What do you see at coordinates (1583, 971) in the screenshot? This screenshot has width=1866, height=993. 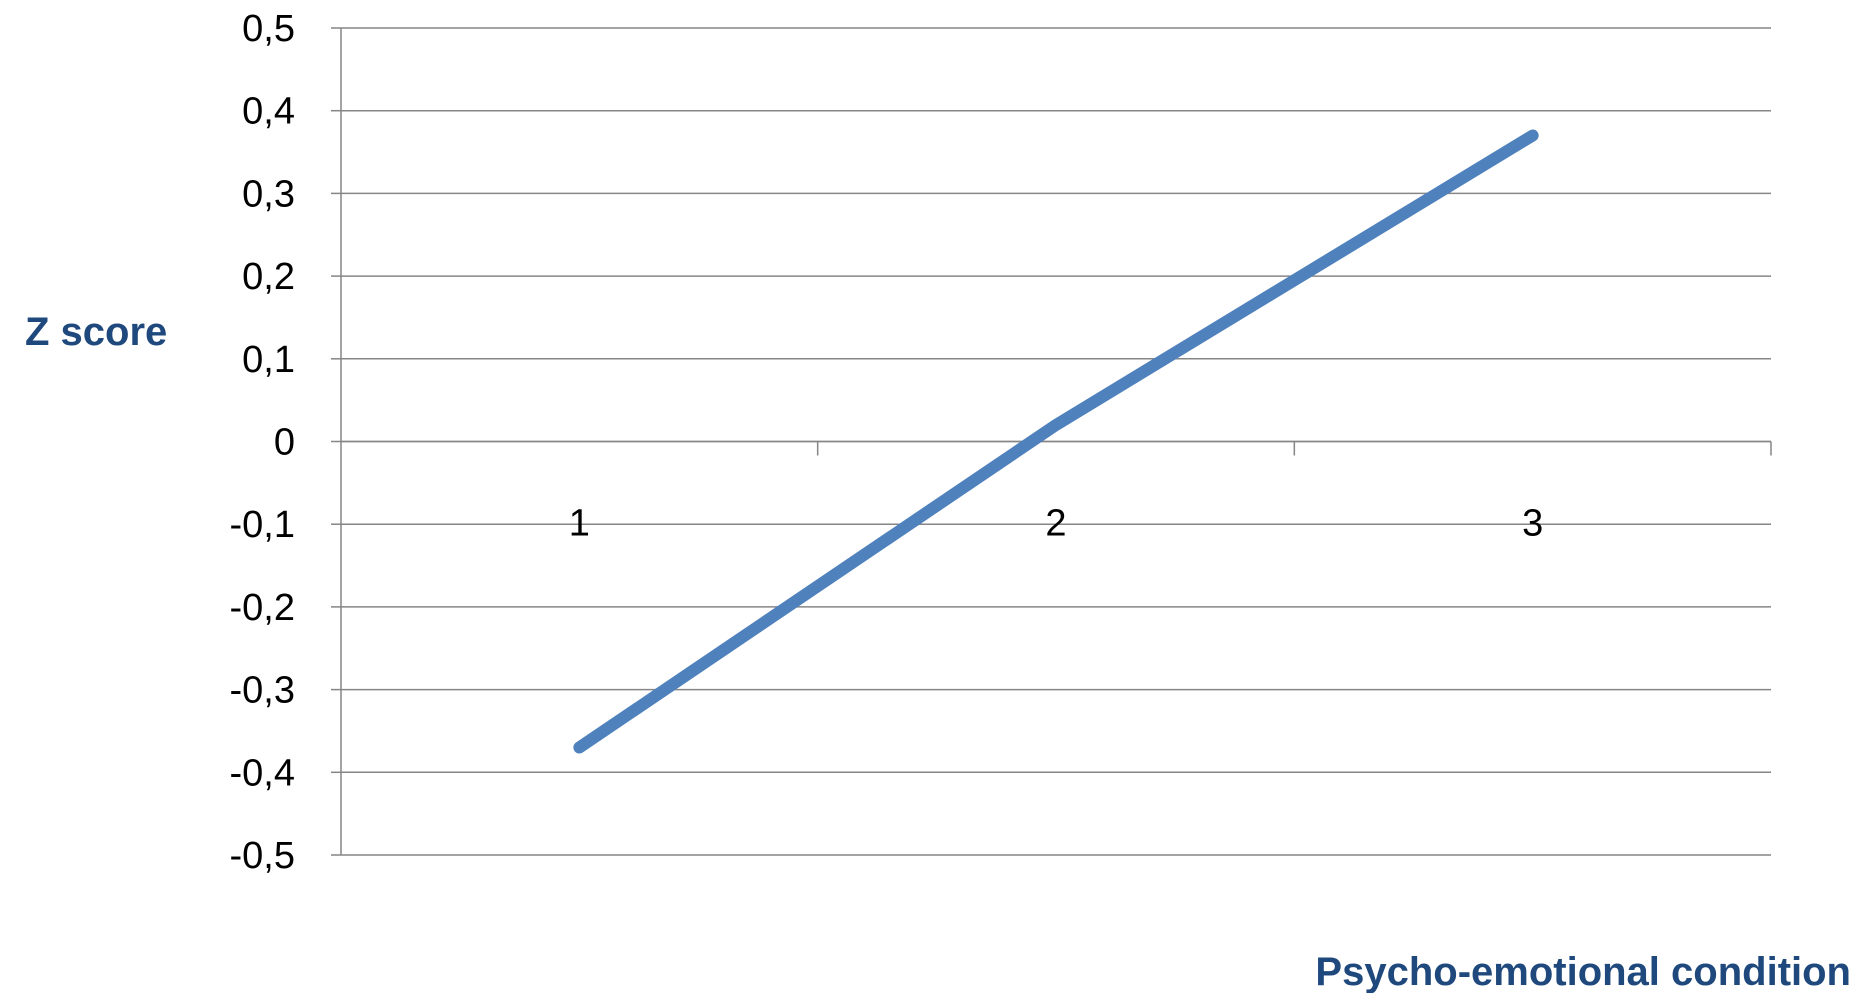 I see `x-axis-title: Psycho-emotional condition` at bounding box center [1583, 971].